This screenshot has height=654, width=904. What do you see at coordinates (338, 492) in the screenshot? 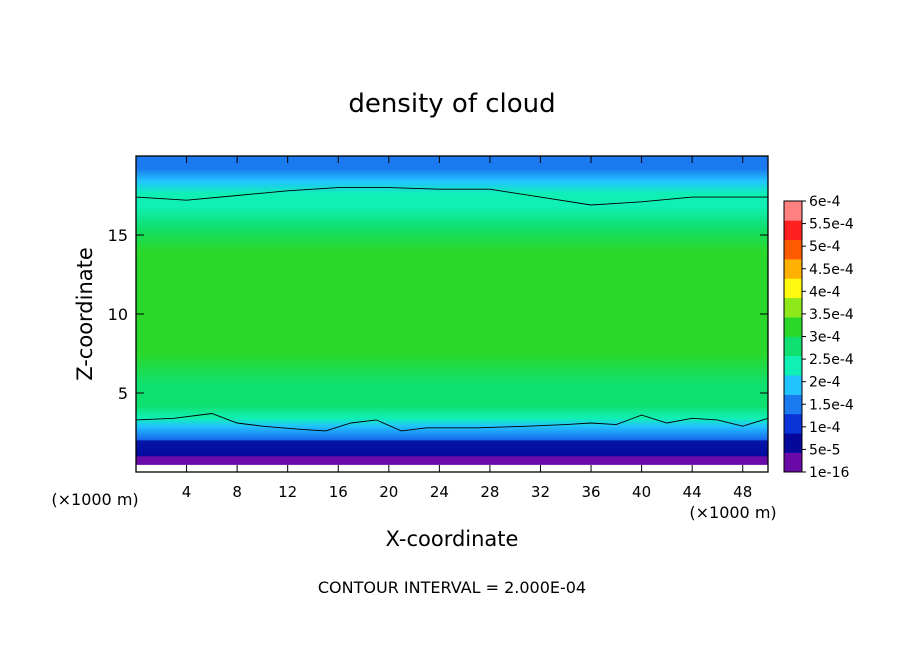
I see `x-tick-label: 16` at bounding box center [338, 492].